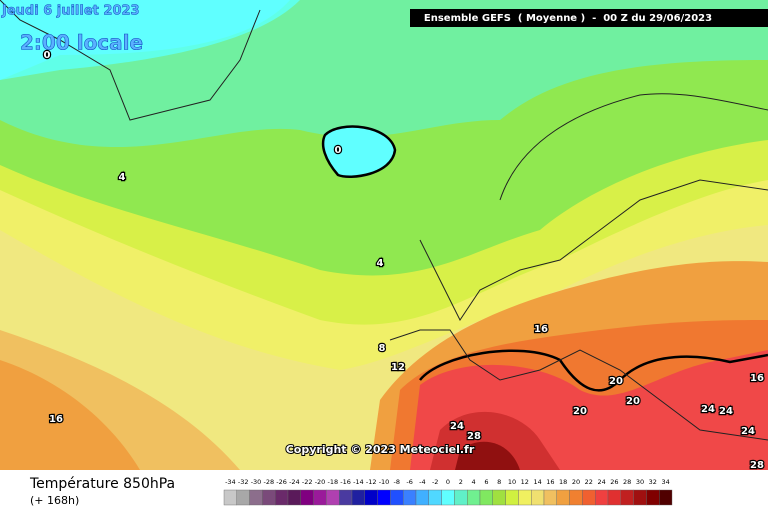 The height and width of the screenshot is (516, 768). What do you see at coordinates (409, 482) in the screenshot?
I see `scale-label: -6` at bounding box center [409, 482].